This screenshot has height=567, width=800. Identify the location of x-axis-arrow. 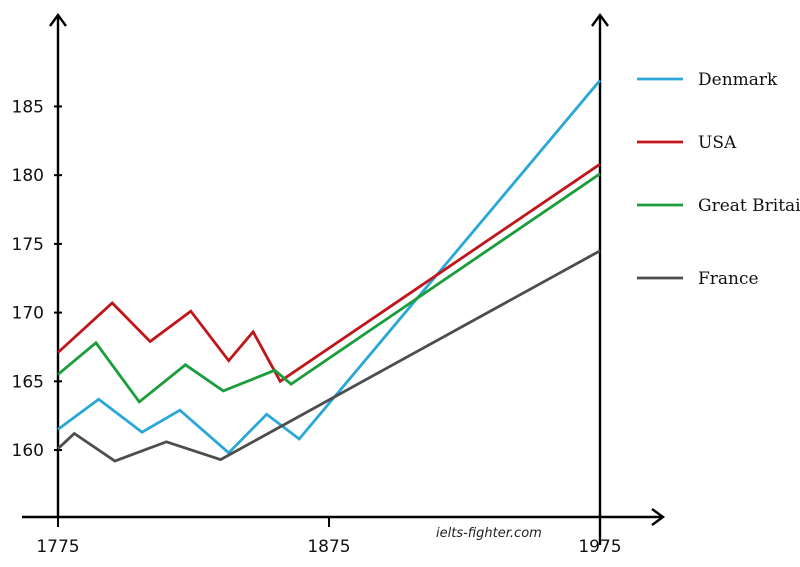
(658, 517).